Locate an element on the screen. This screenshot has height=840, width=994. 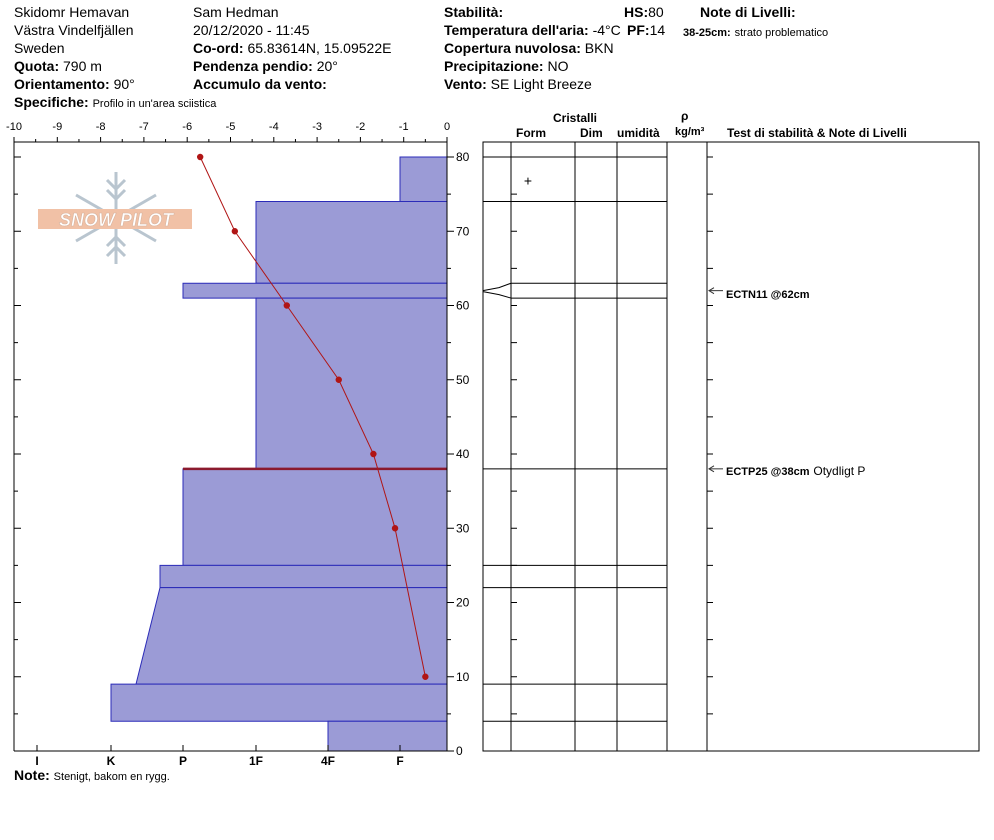
hs-label: HS: is located at coordinates (636, 12).